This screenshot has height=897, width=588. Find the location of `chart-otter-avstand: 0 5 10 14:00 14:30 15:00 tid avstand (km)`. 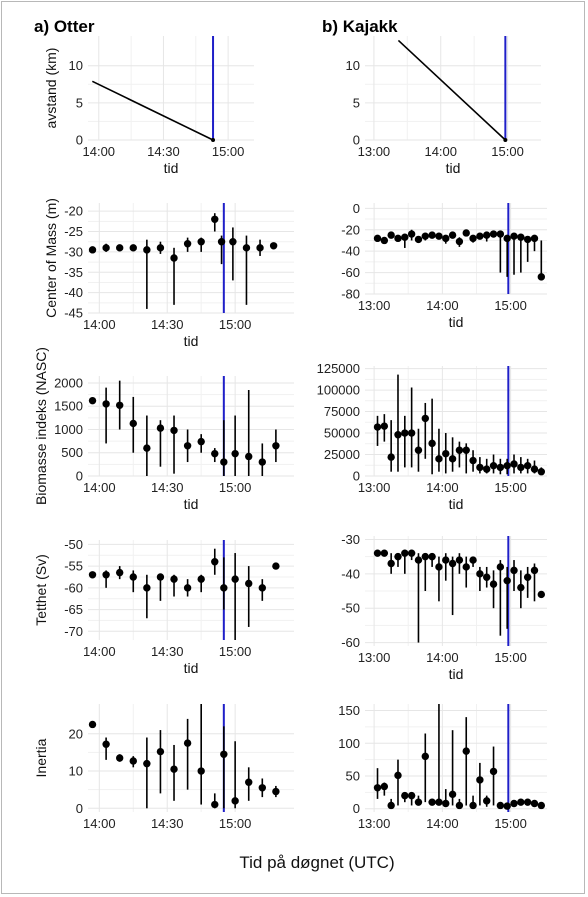

chart-otter-avstand: 0 5 10 14:00 14:30 15:00 tid avstand (km) is located at coordinates (148, 106).